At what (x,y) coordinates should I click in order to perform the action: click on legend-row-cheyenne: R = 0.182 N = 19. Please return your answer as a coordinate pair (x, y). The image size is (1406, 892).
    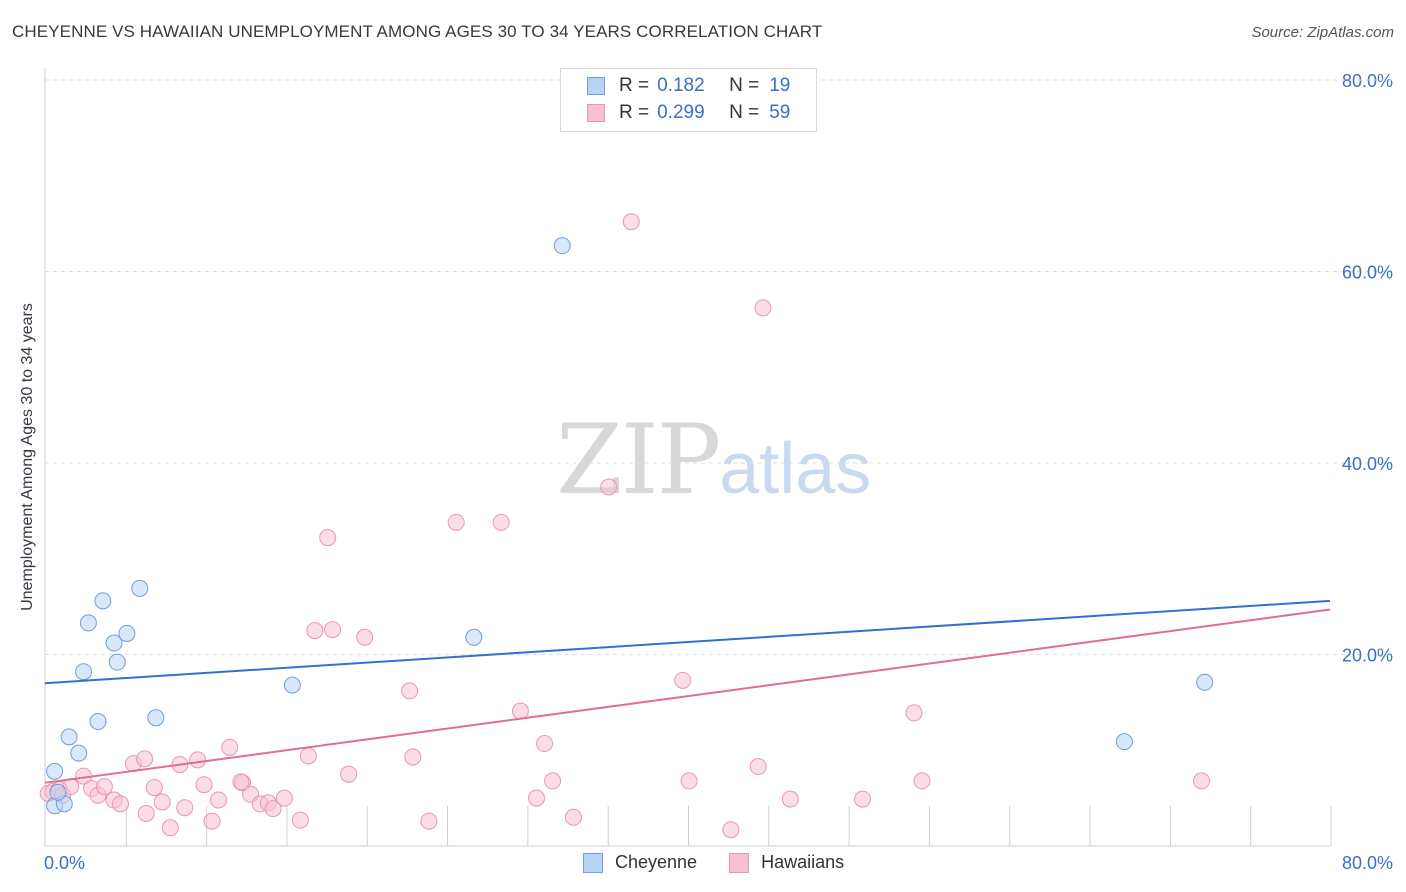
    Looking at the image, I should click on (688, 86).